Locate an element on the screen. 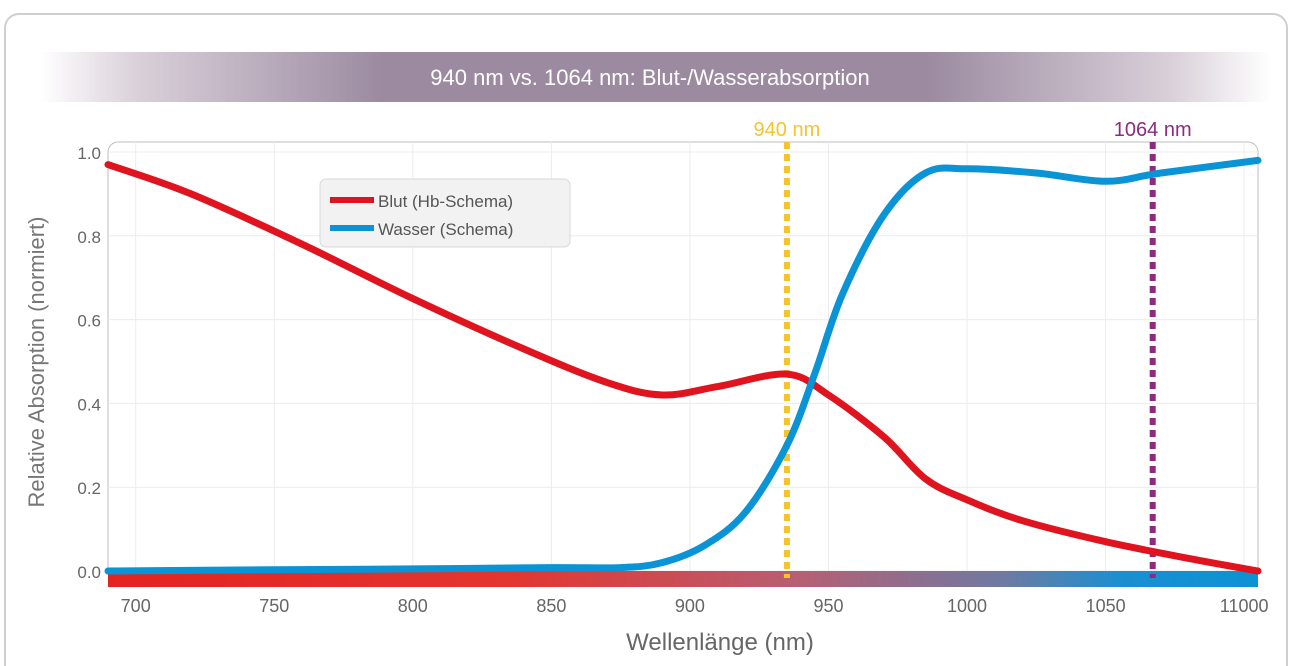 Image resolution: width=1290 pixels, height=666 pixels. x-axis-ticks: 700 750 800 850 900 950 1000 1050 11000 is located at coordinates (695, 606).